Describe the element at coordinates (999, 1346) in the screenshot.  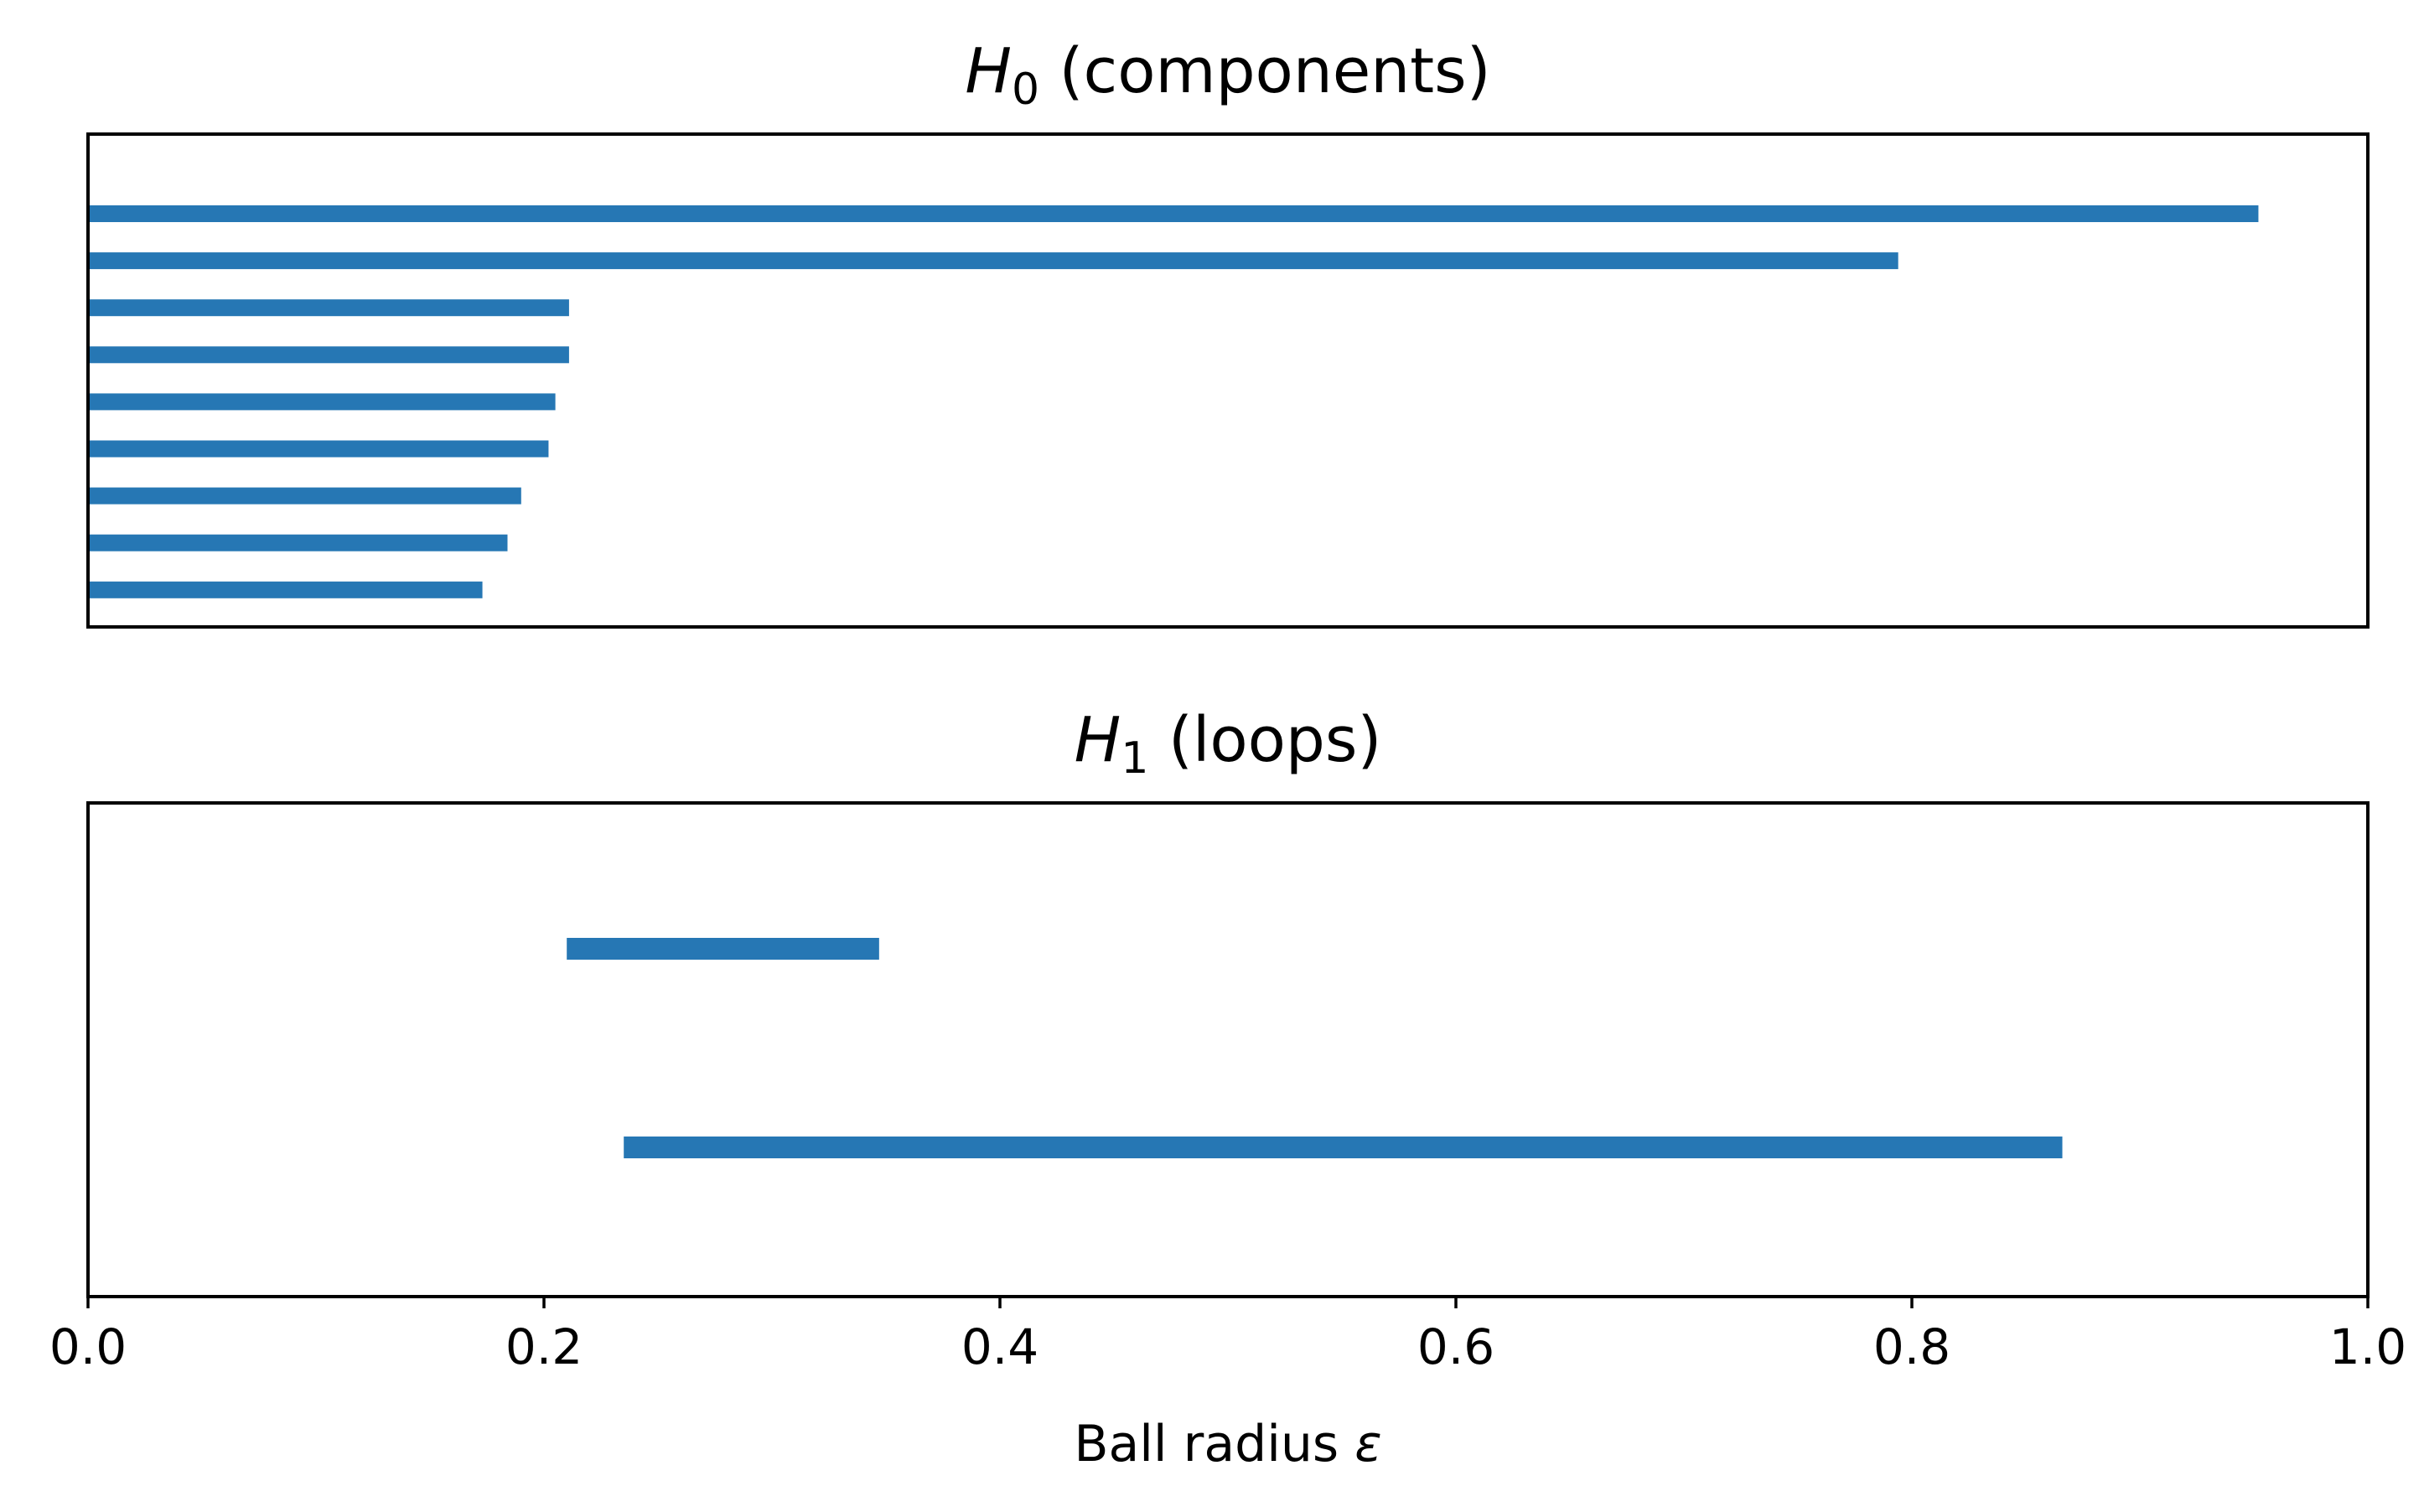
I see `x-tick-label: 0.4` at that location.